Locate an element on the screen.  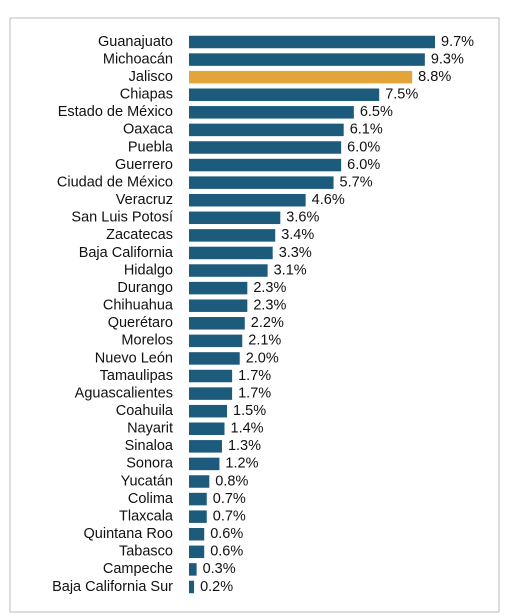
value-label: 1.2% is located at coordinates (241, 464).